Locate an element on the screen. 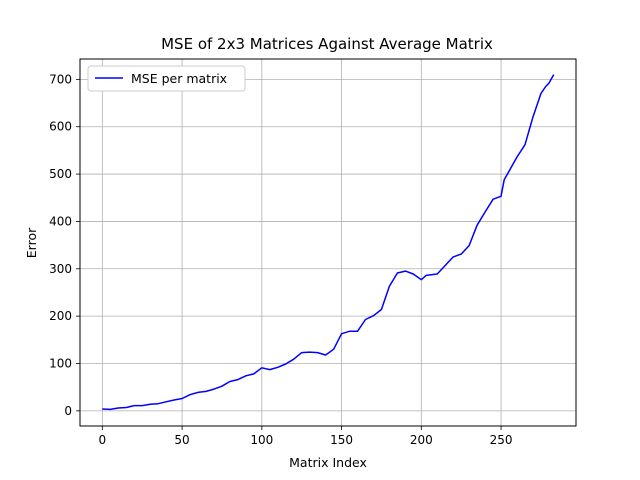 The width and height of the screenshot is (640, 480). y-axis-ticks: 0 100 200 300 400 500 600 700 is located at coordinates (64, 245).